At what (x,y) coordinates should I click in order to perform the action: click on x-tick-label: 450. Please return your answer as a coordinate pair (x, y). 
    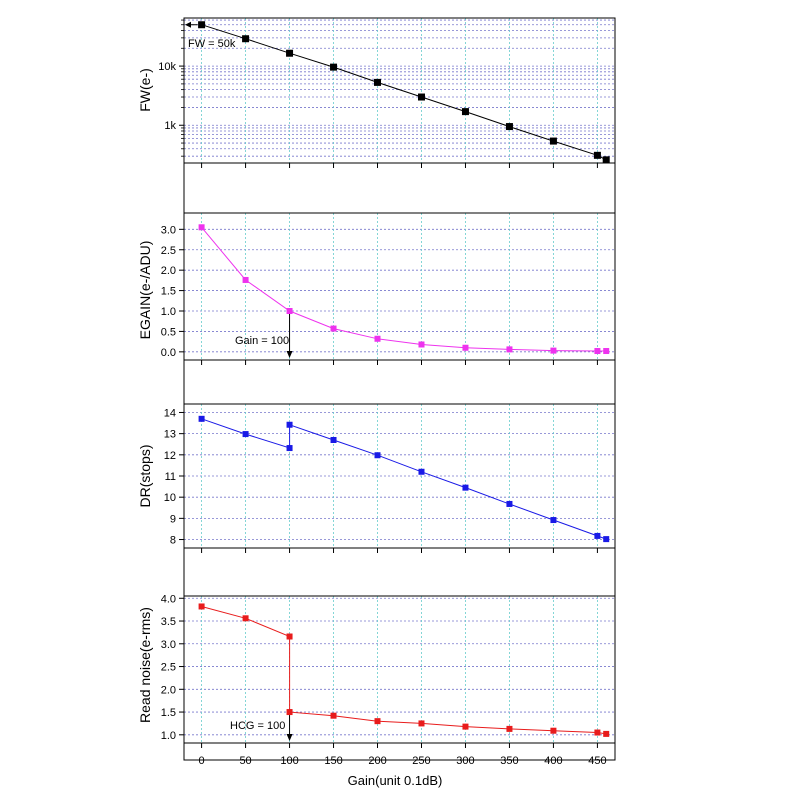
    Looking at the image, I should click on (597, 761).